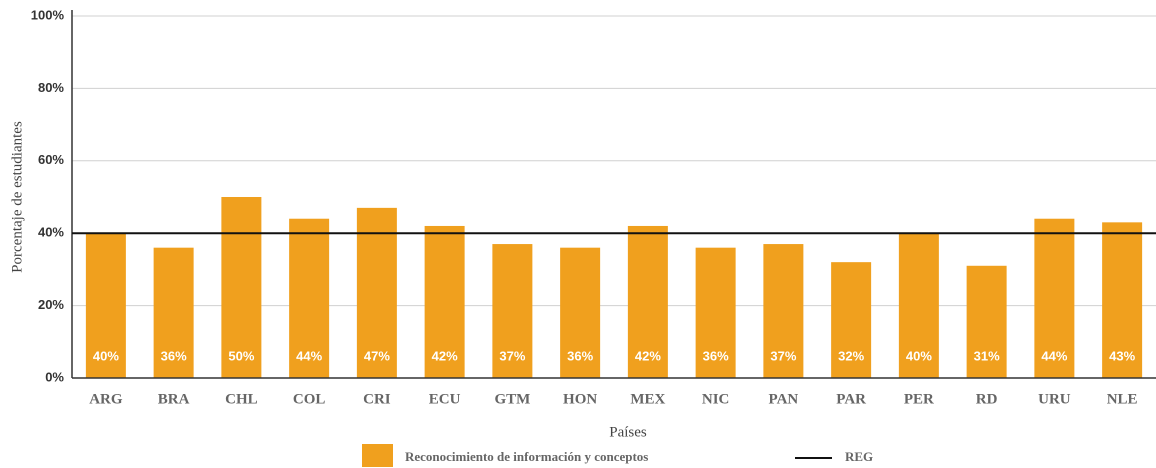 This screenshot has height=468, width=1156. What do you see at coordinates (987, 355) in the screenshot?
I see `value-label: 31%` at bounding box center [987, 355].